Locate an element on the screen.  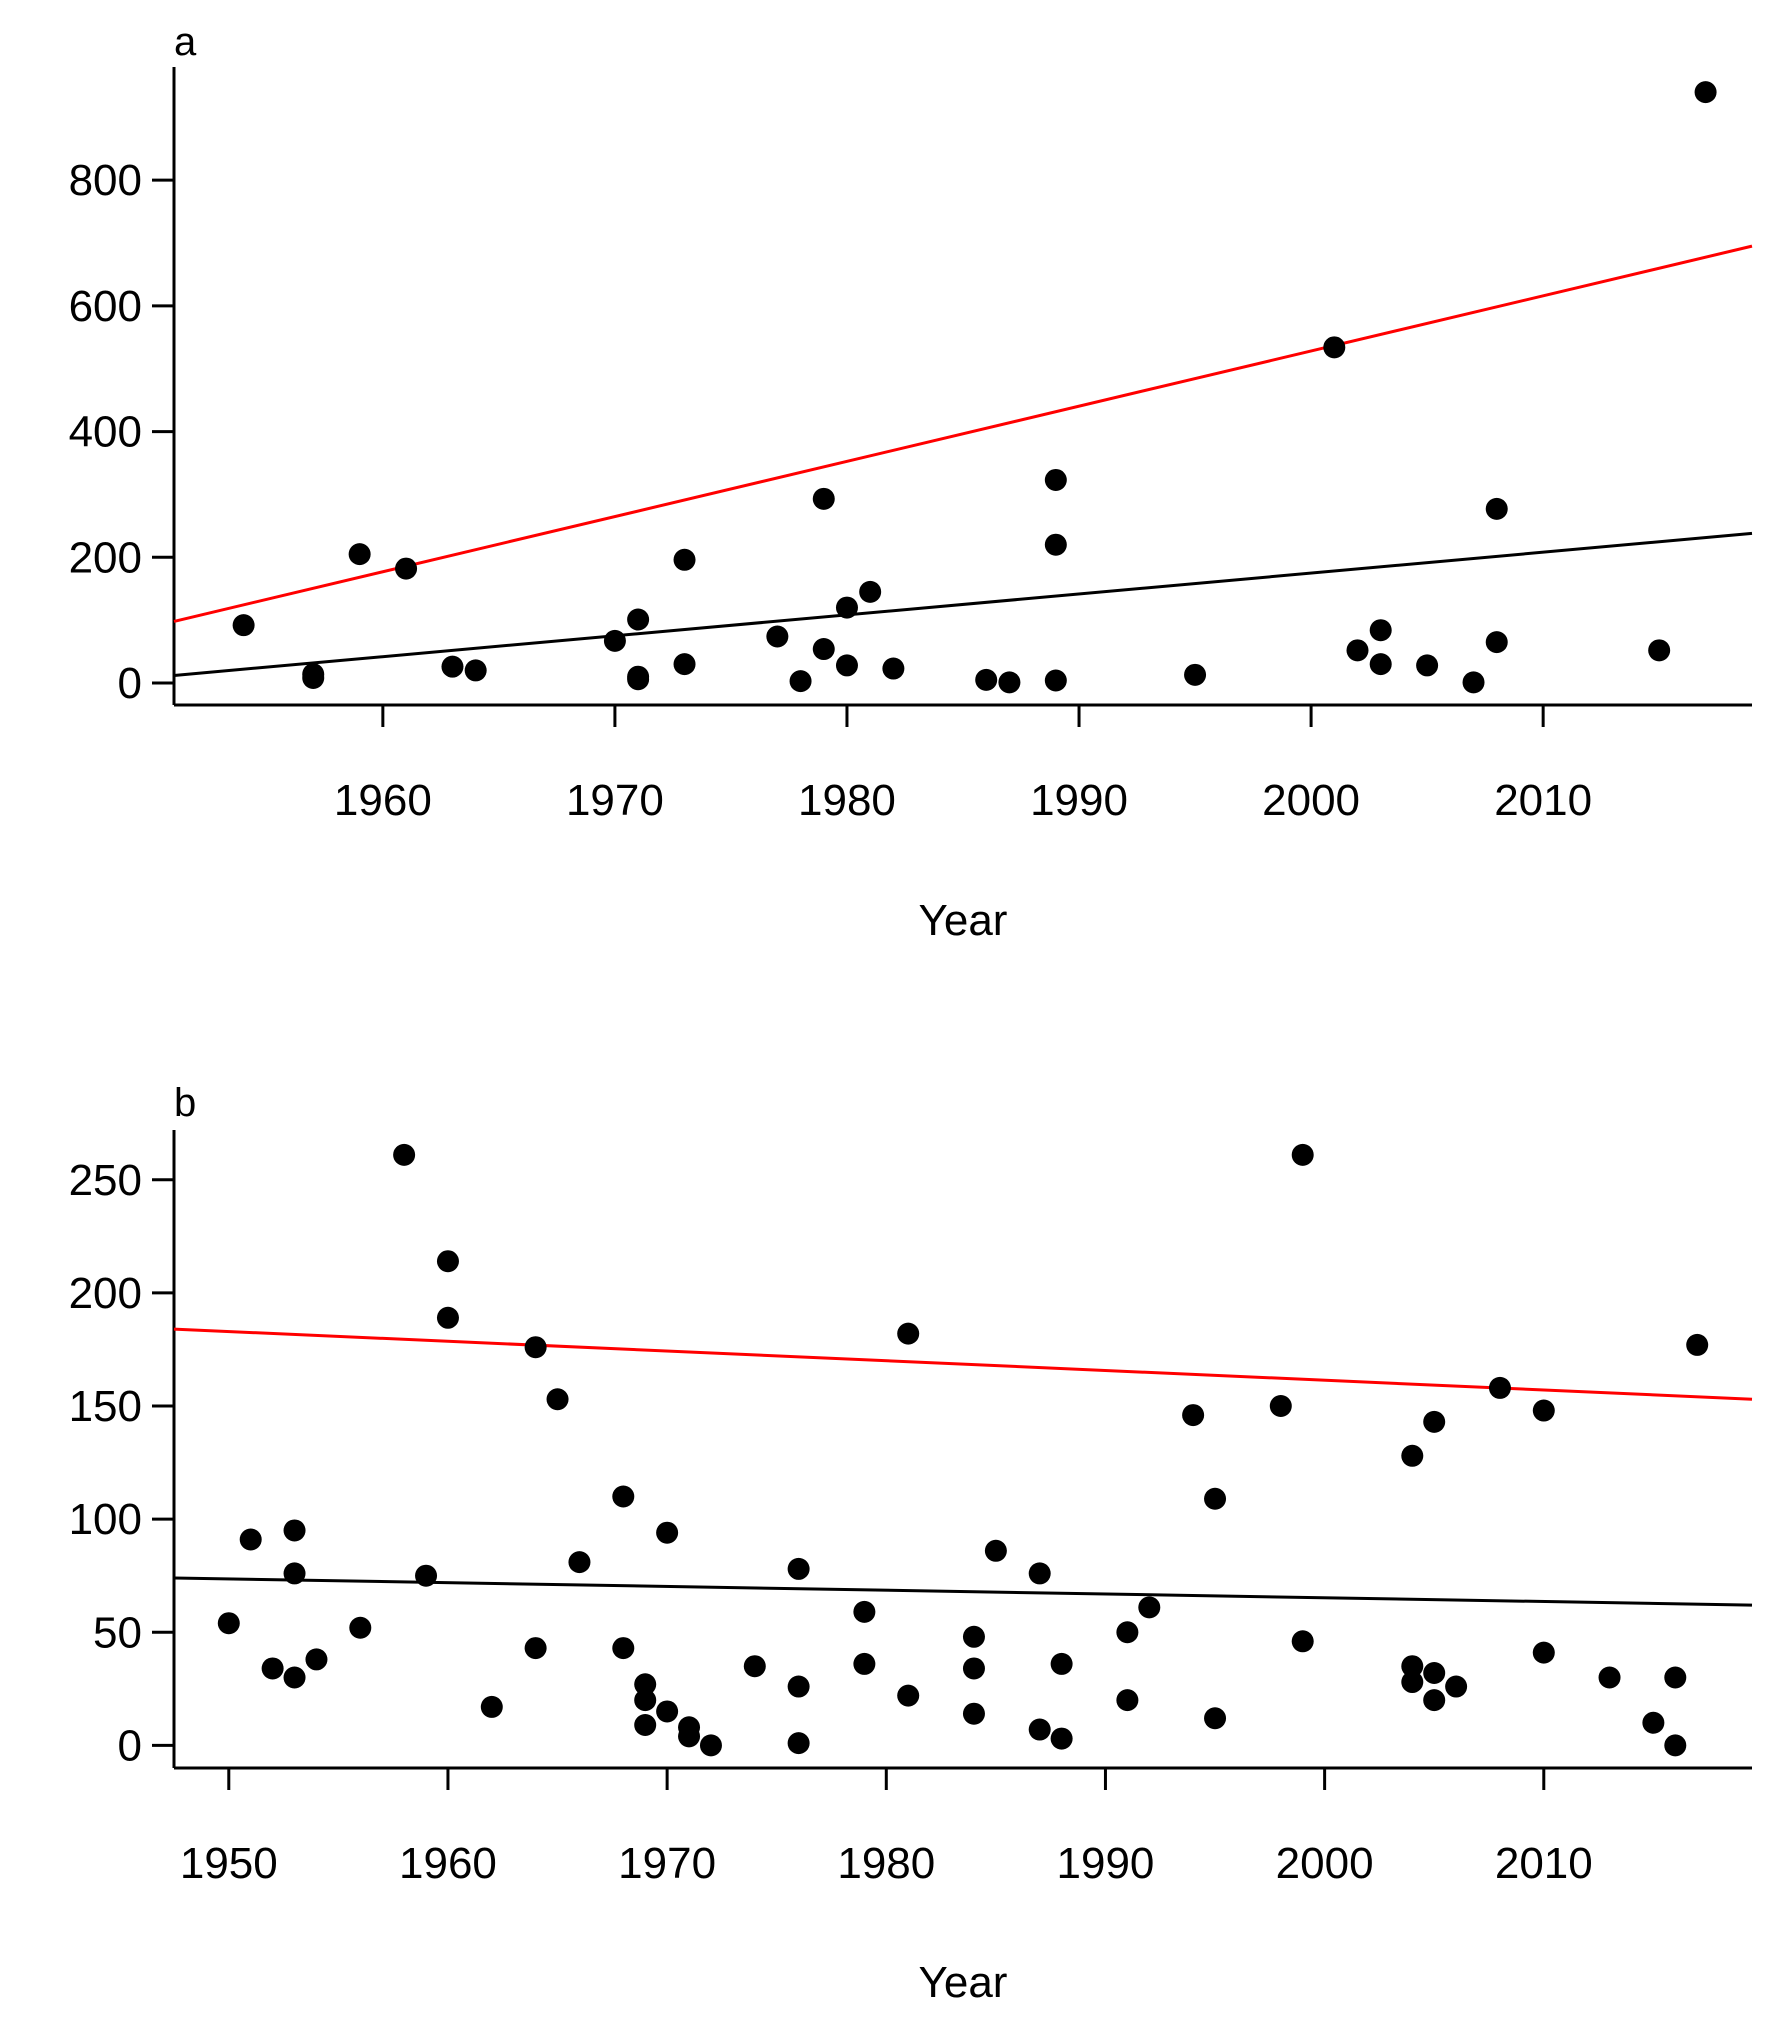
black-trend-line is located at coordinates (963, 1591).